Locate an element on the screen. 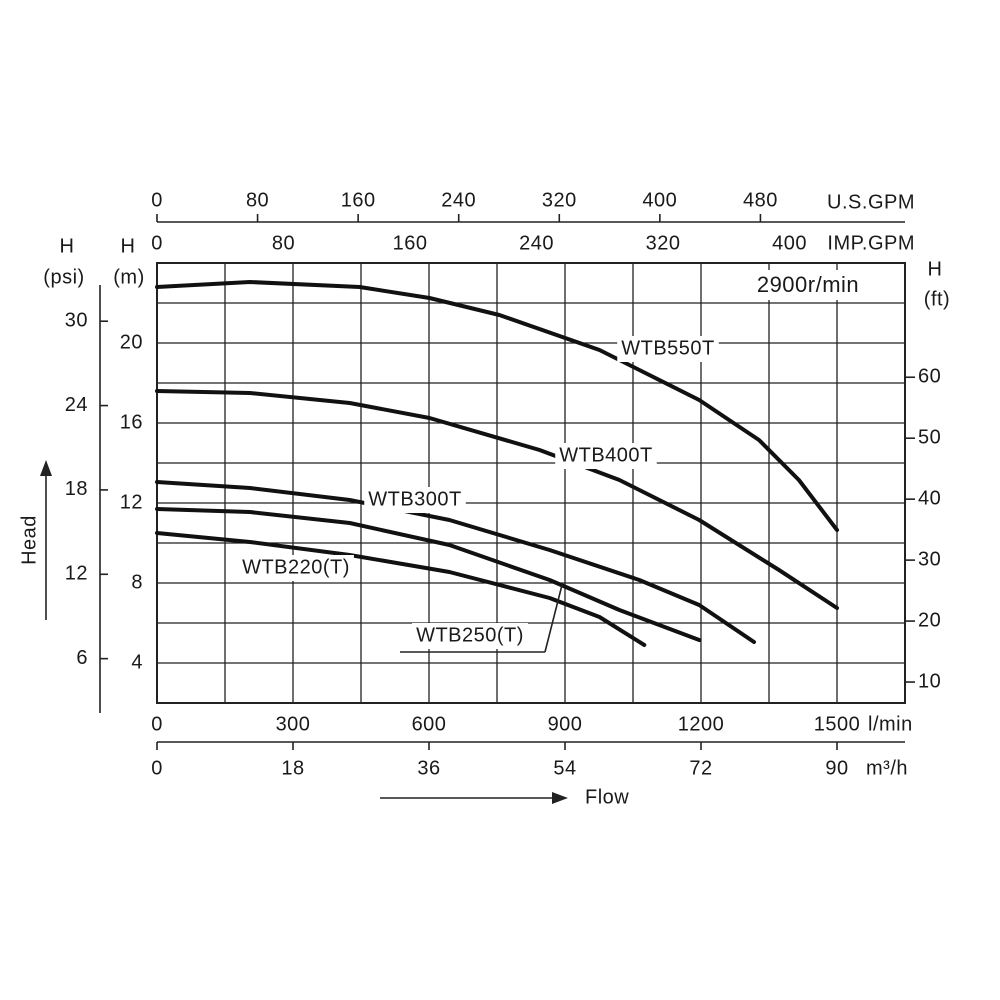 This screenshot has width=1000, height=1000. y-unit: (m) is located at coordinates (128, 277).